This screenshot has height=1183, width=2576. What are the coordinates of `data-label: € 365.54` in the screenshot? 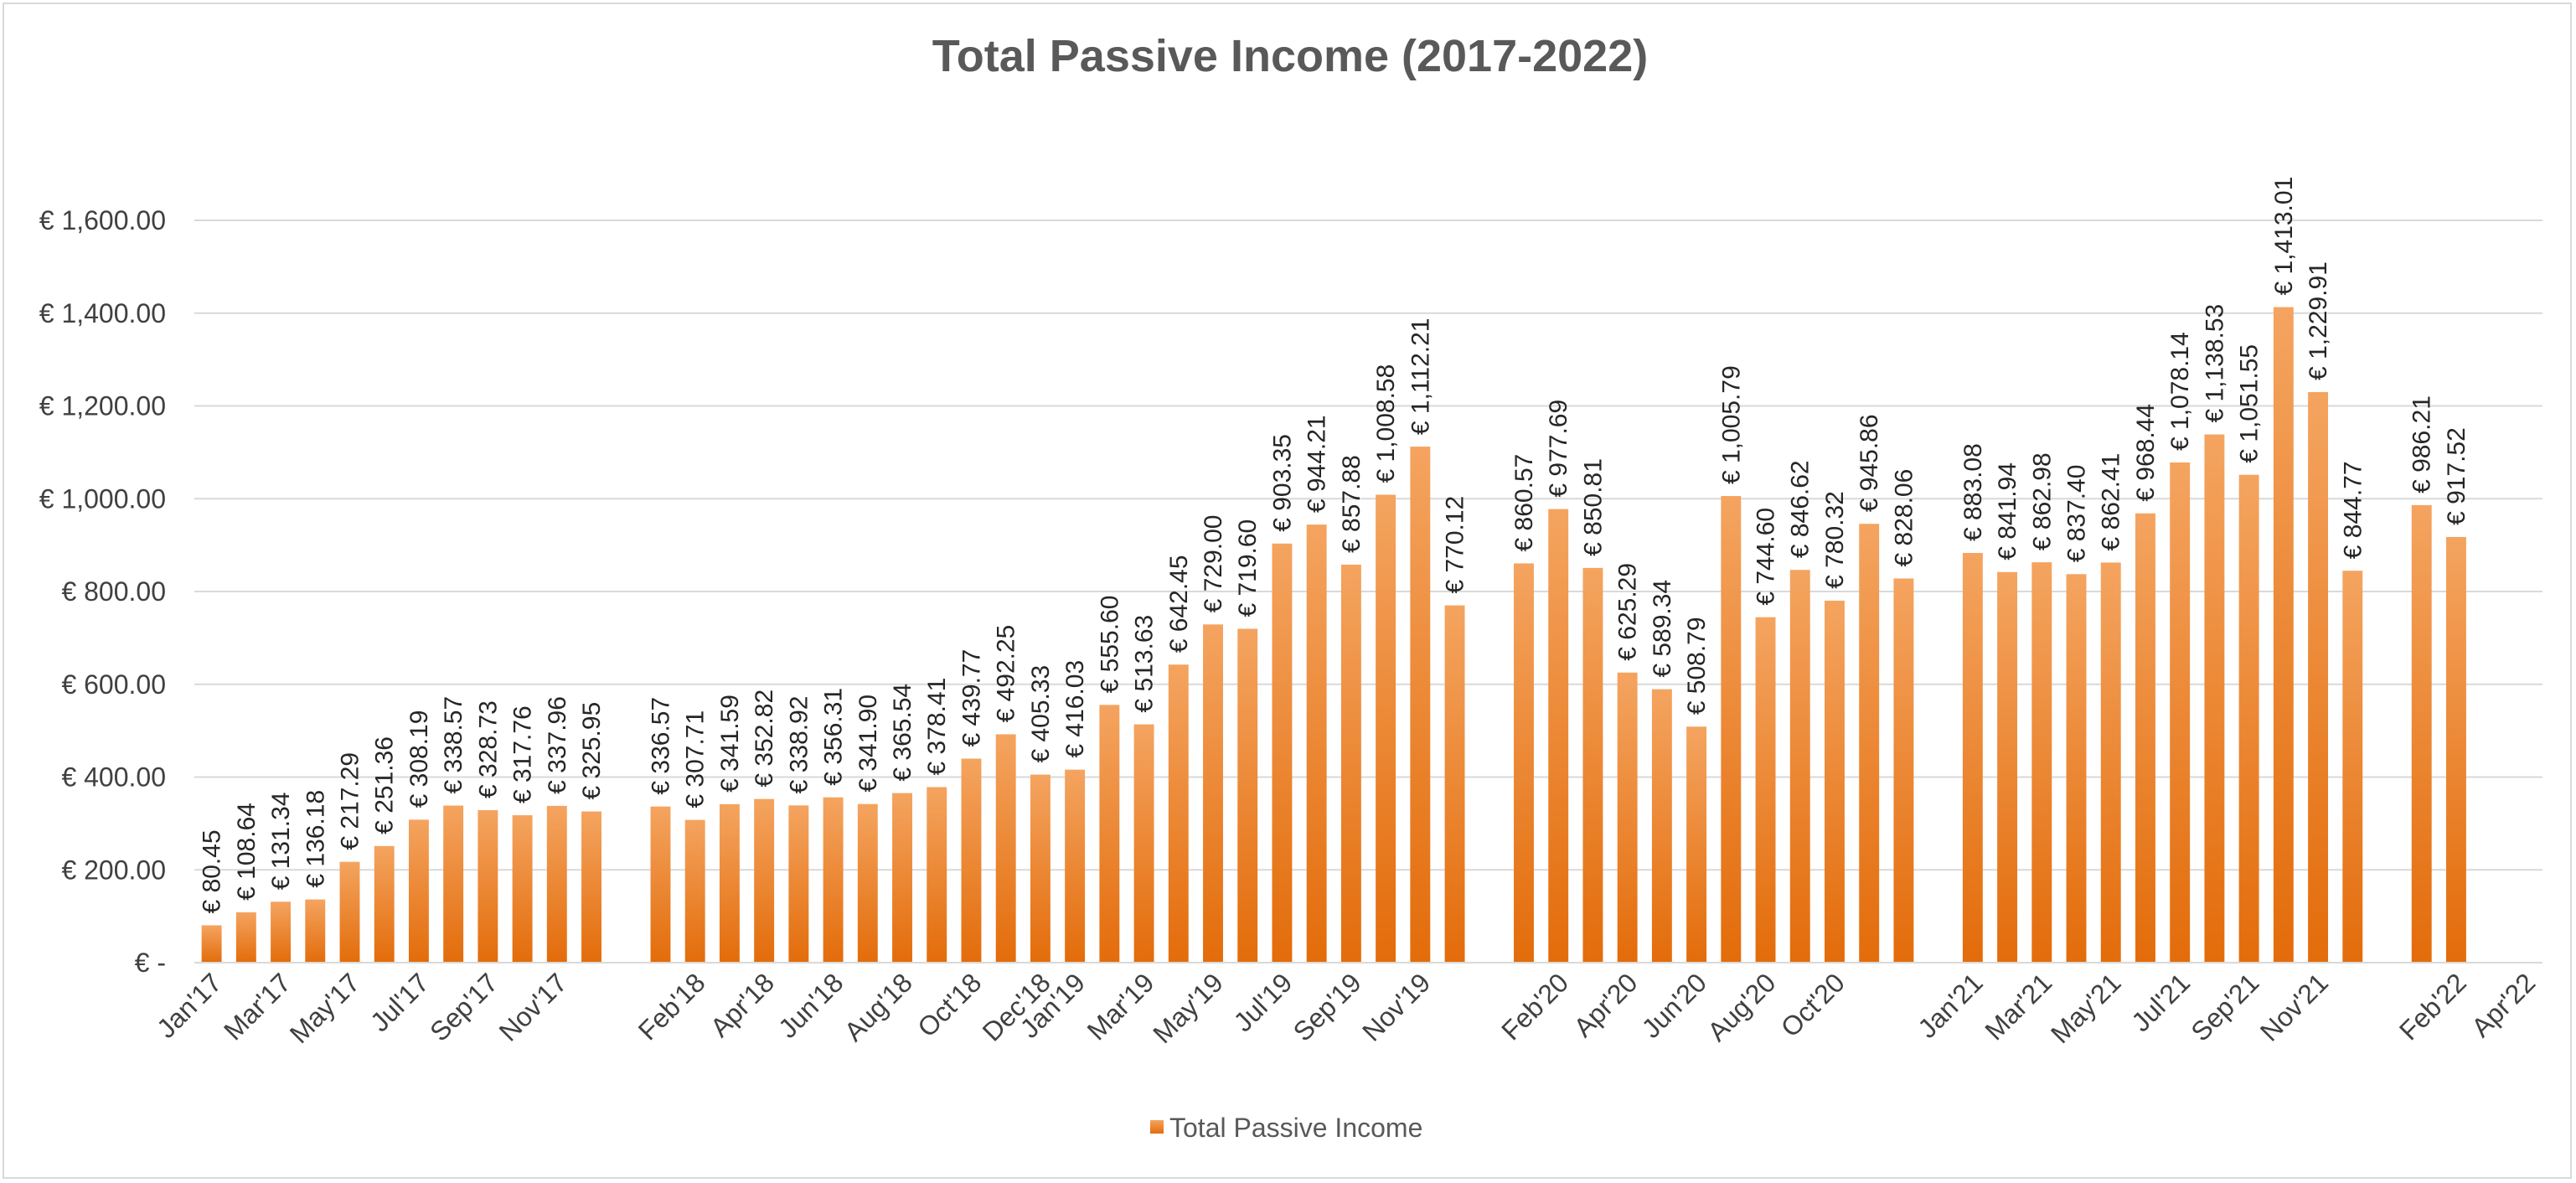 It's located at (902, 733).